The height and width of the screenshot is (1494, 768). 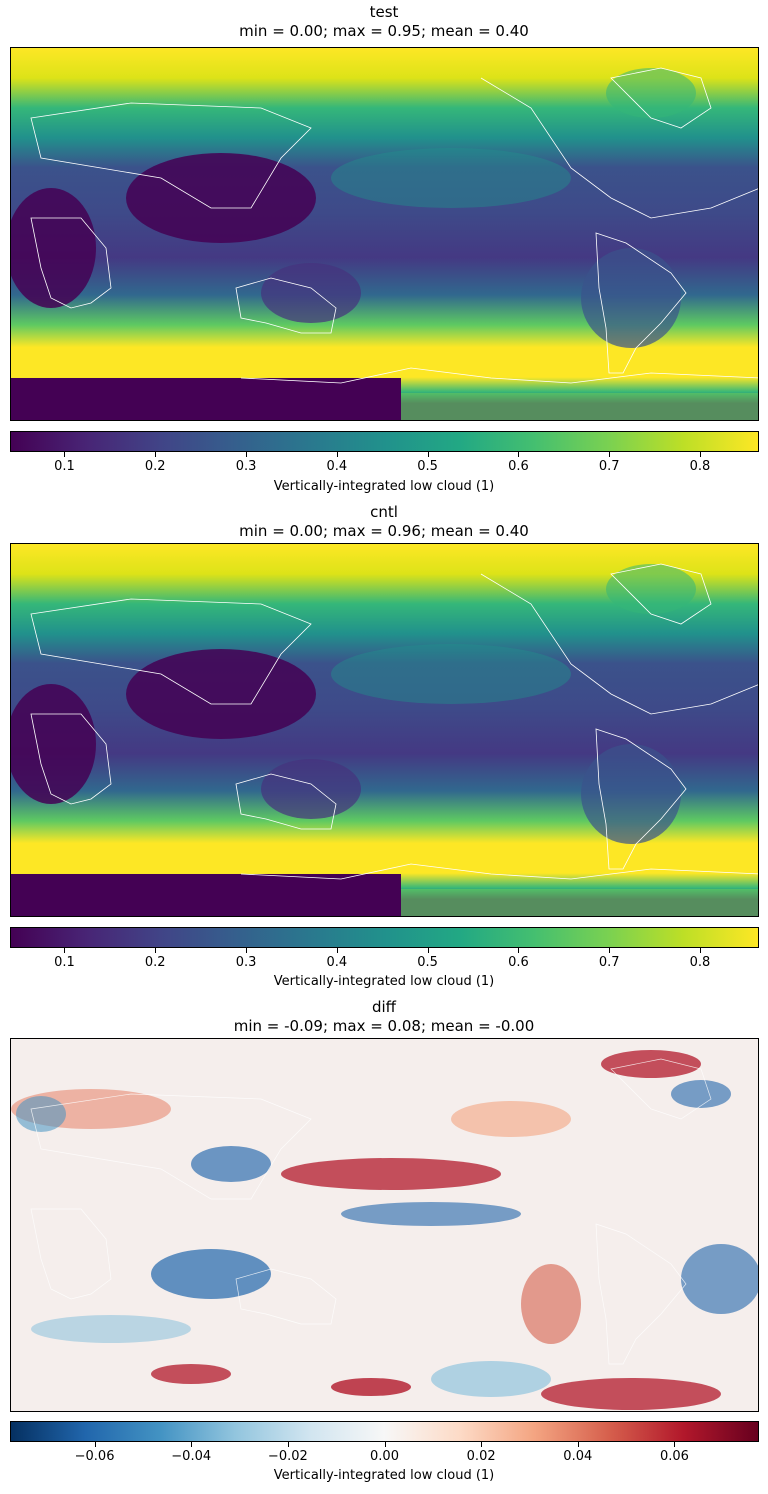 I want to click on colorbar-ticks-diff: −0.06 −0.04 −0.02 0.00 0.02 0.04 0.06, so click(x=384, y=1457).